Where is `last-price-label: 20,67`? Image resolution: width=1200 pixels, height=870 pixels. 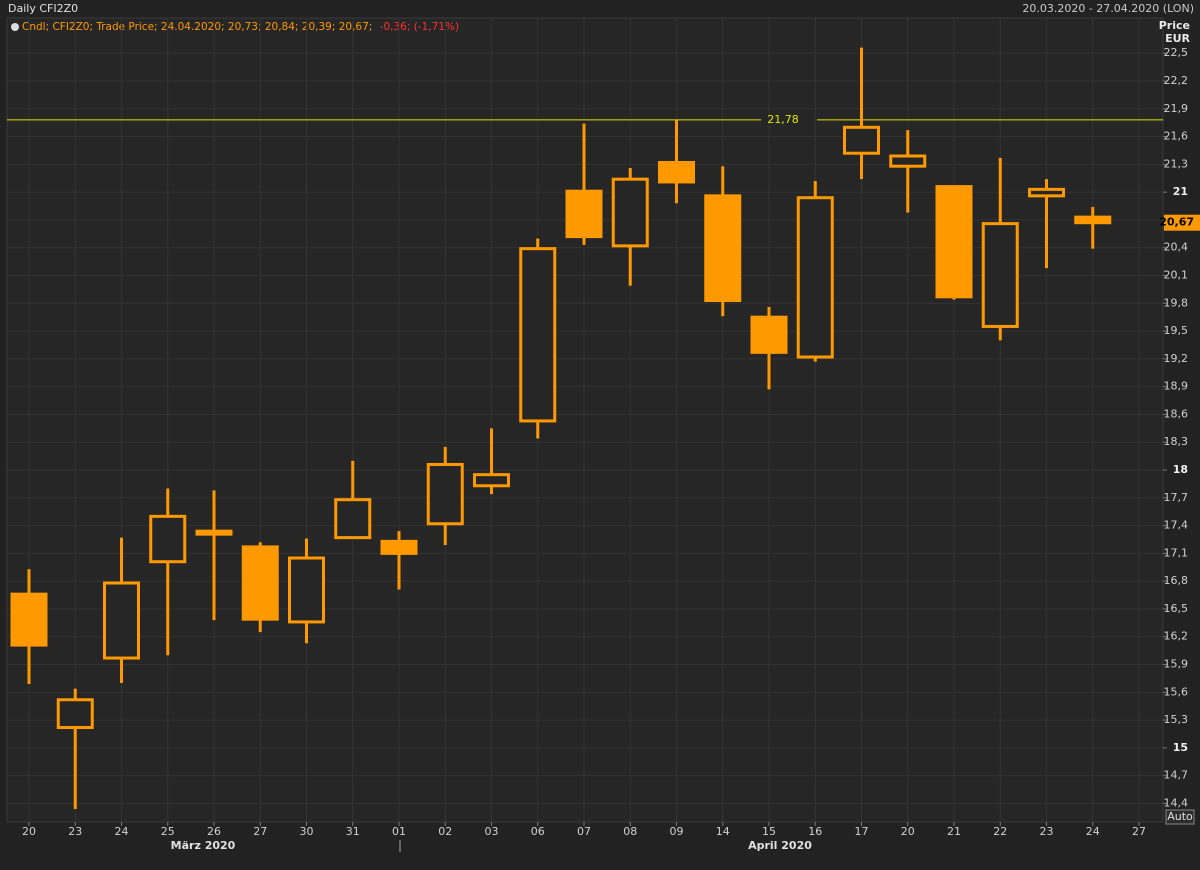
last-price-label: 20,67 is located at coordinates (1176, 222).